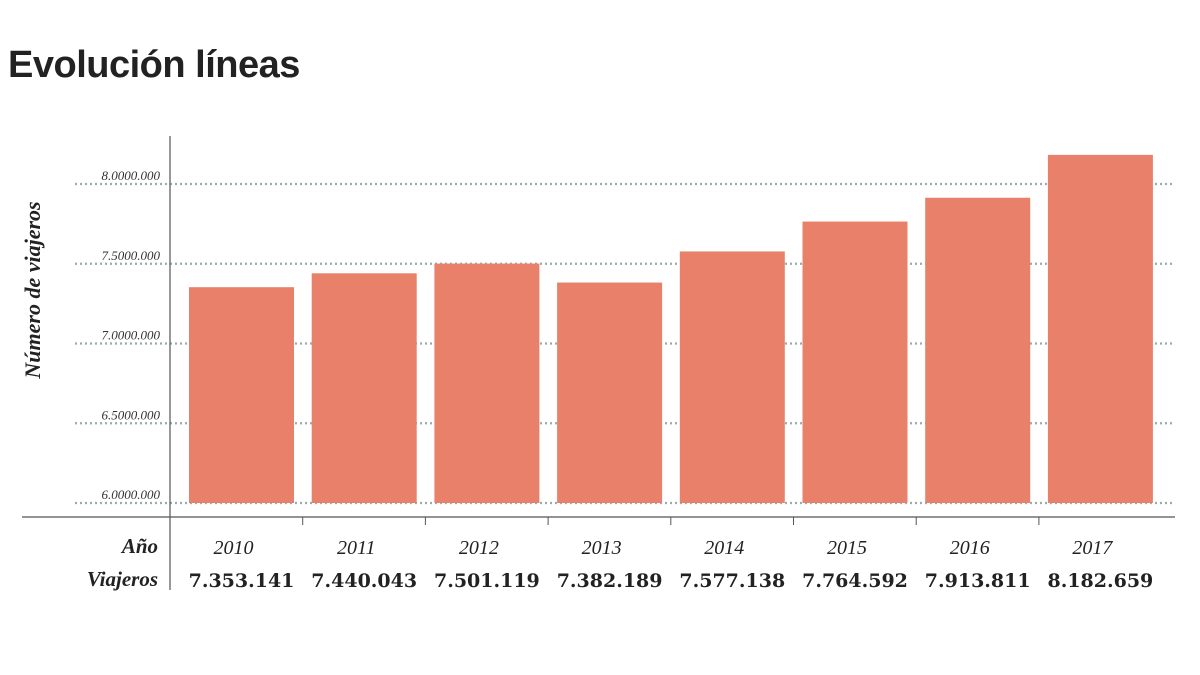 This screenshot has width=1200, height=675. I want to click on y-tick-label: 8.0000.000, so click(131, 175).